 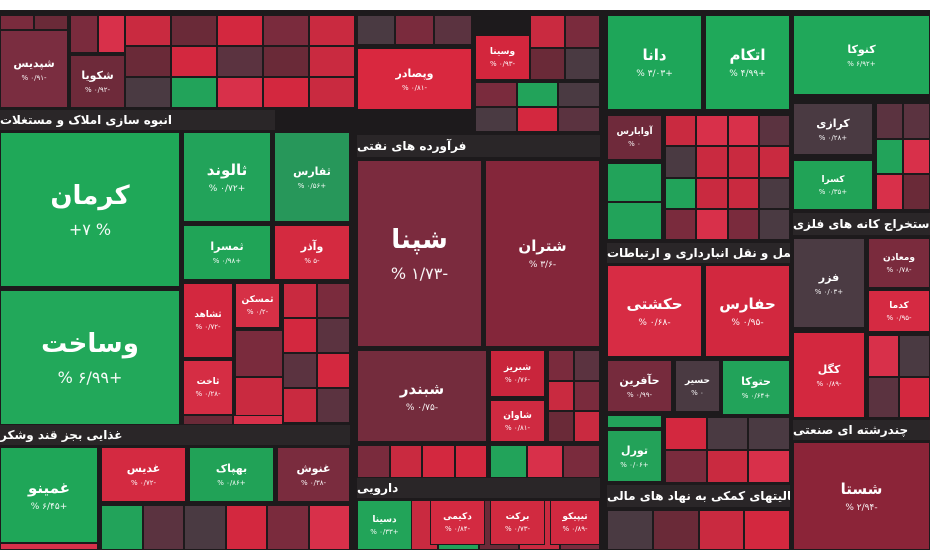 What do you see at coordinates (756, 381) in the screenshot?
I see `stock-symbol: حتوکا` at bounding box center [756, 381].